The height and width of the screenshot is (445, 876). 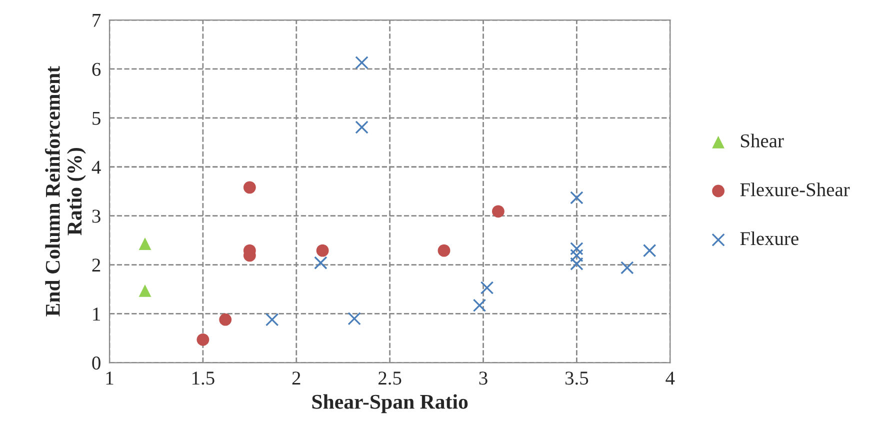 What do you see at coordinates (96, 265) in the screenshot?
I see `y-tick-label: 2` at bounding box center [96, 265].